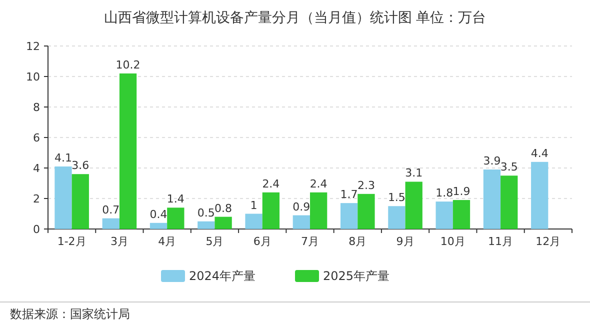 The width and height of the screenshot is (590, 330). What do you see at coordinates (222, 276) in the screenshot?
I see `legend-label: 2024年产量` at bounding box center [222, 276].